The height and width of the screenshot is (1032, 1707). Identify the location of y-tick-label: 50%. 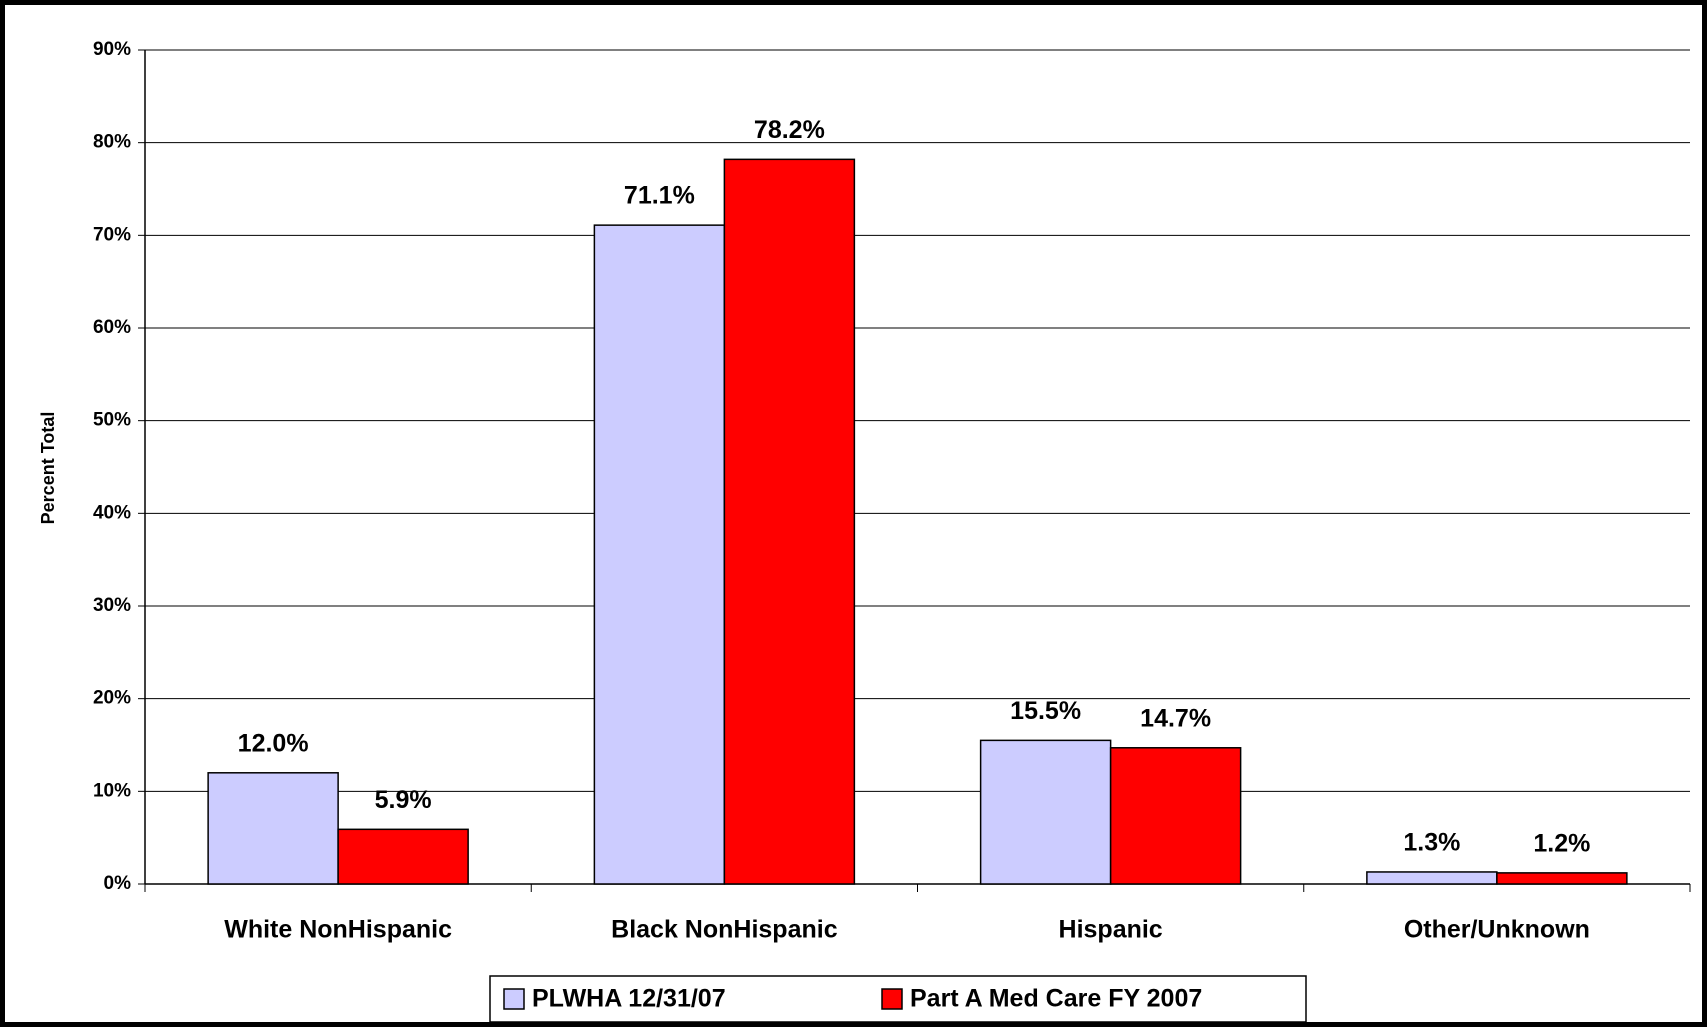
(112, 420).